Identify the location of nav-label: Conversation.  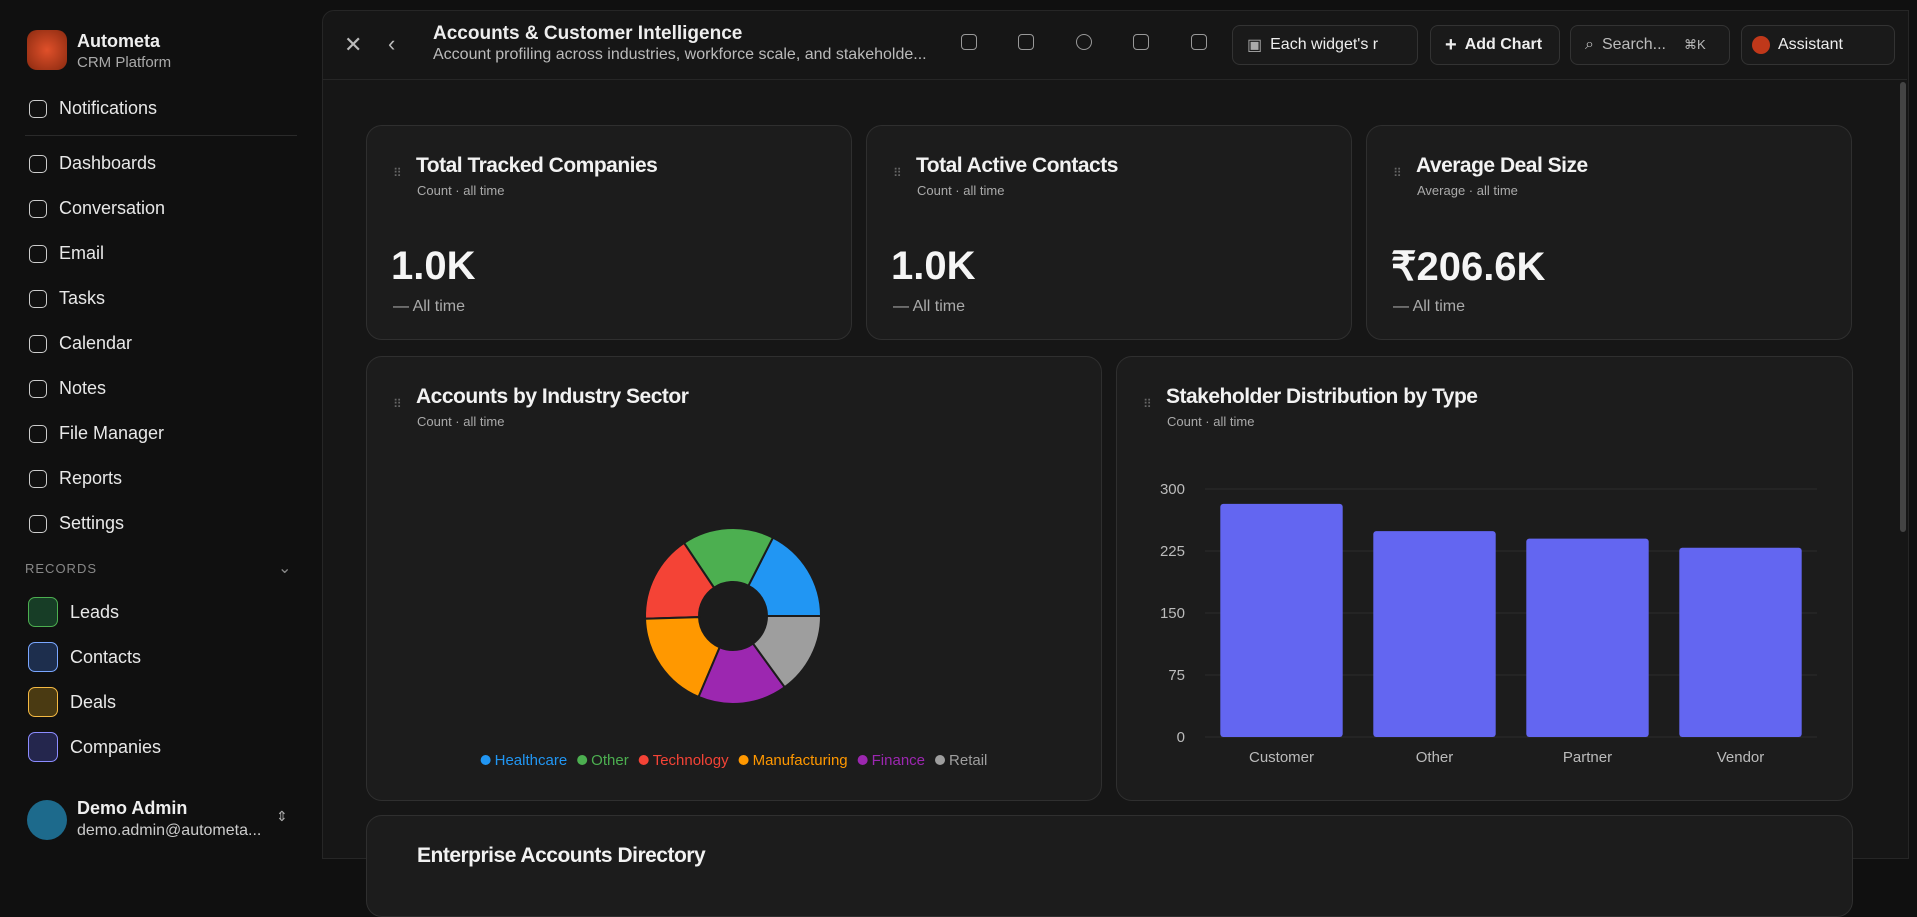
(112, 208).